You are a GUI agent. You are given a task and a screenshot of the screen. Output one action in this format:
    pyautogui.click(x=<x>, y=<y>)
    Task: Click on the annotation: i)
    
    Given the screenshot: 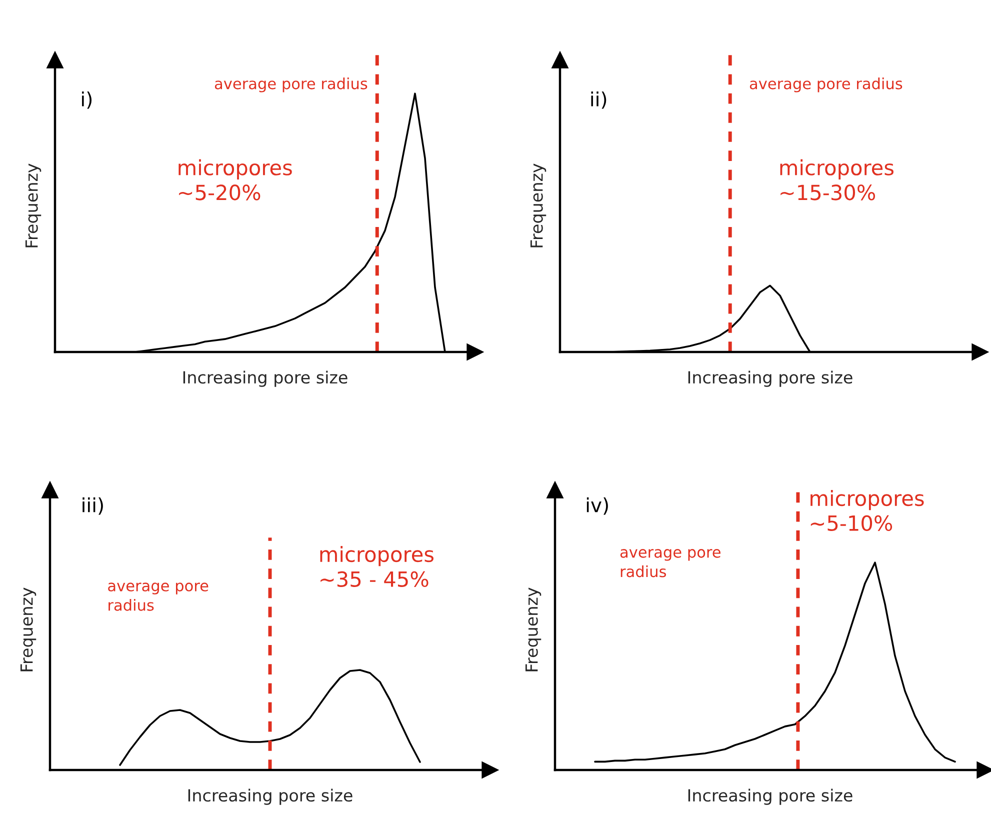 What is the action you would take?
    pyautogui.click(x=87, y=100)
    